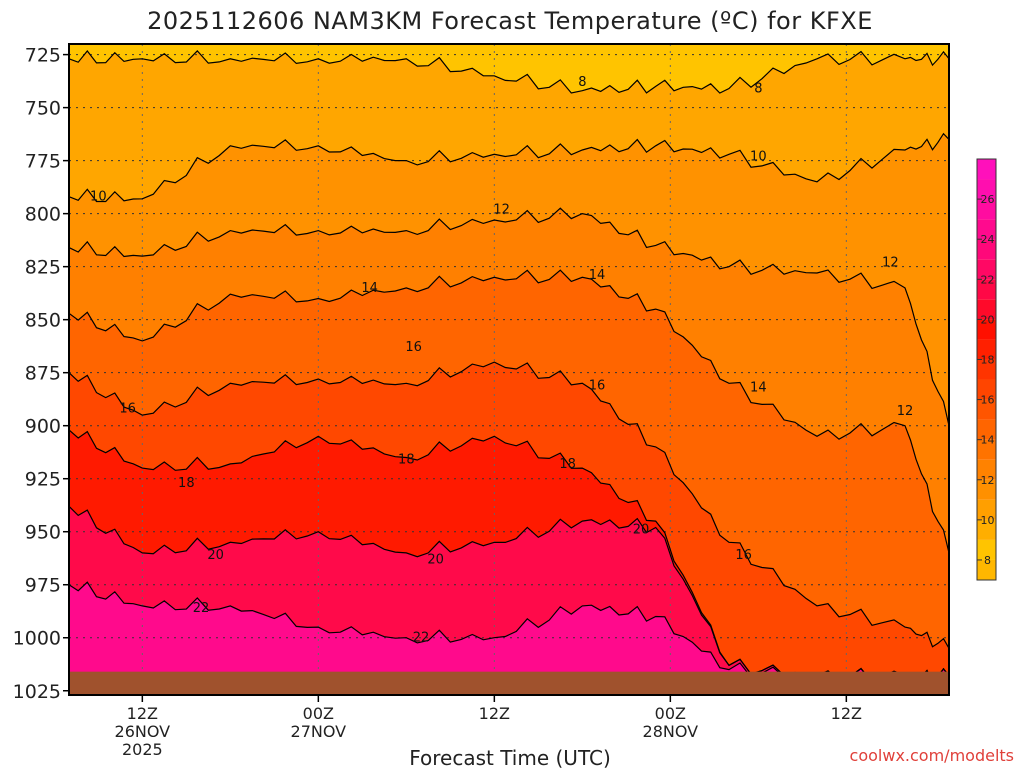 Image resolution: width=1024 pixels, height=768 pixels. I want to click on x-tick-date: 28NOV, so click(671, 731).